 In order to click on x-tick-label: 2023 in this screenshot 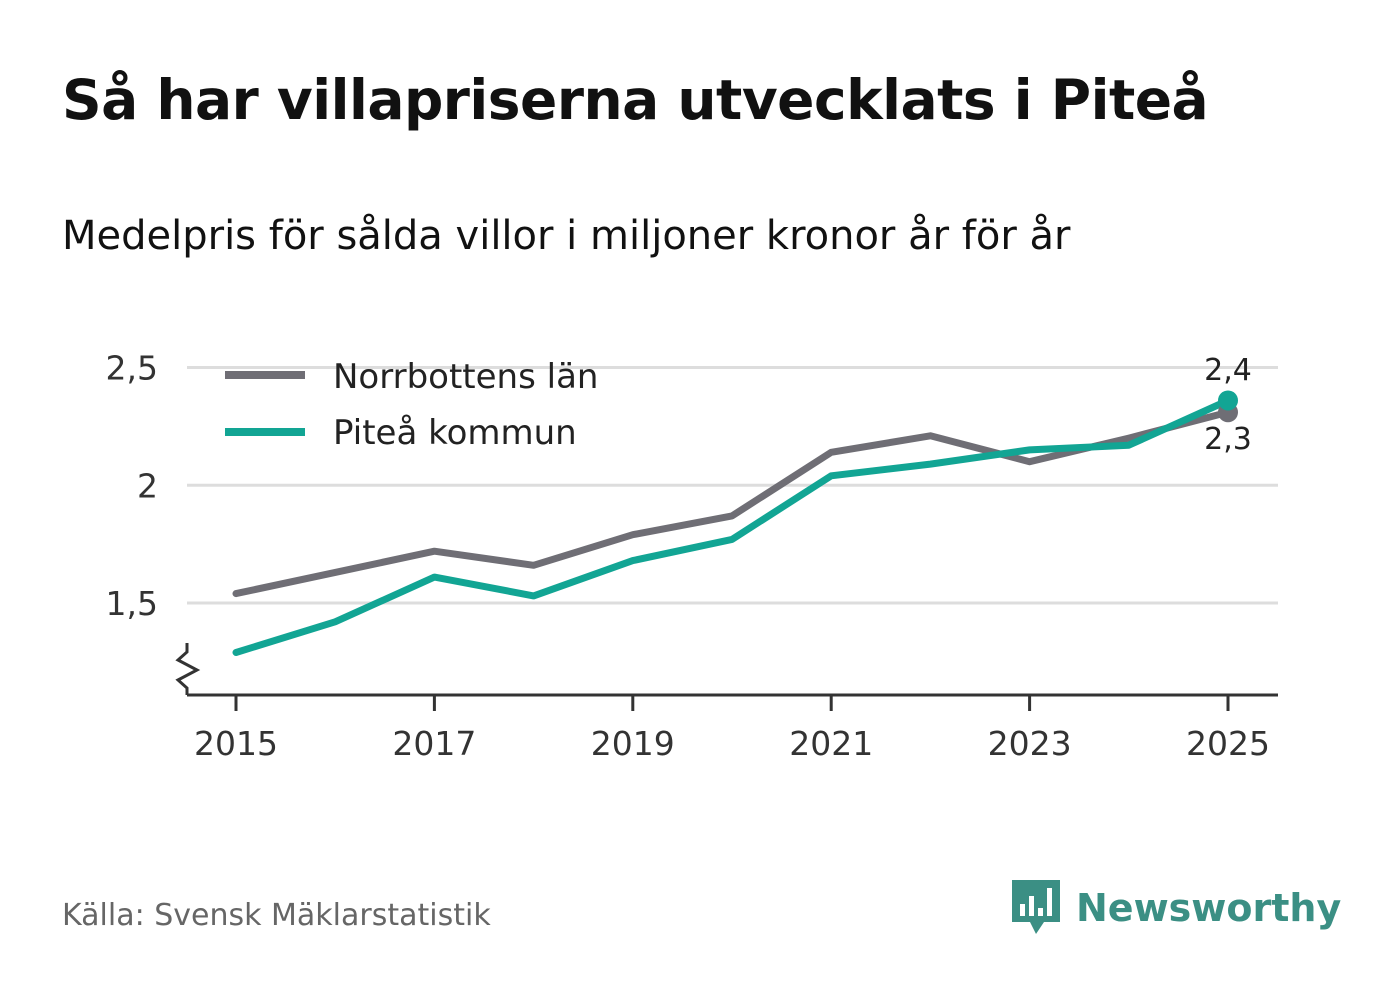, I will do `click(1030, 743)`.